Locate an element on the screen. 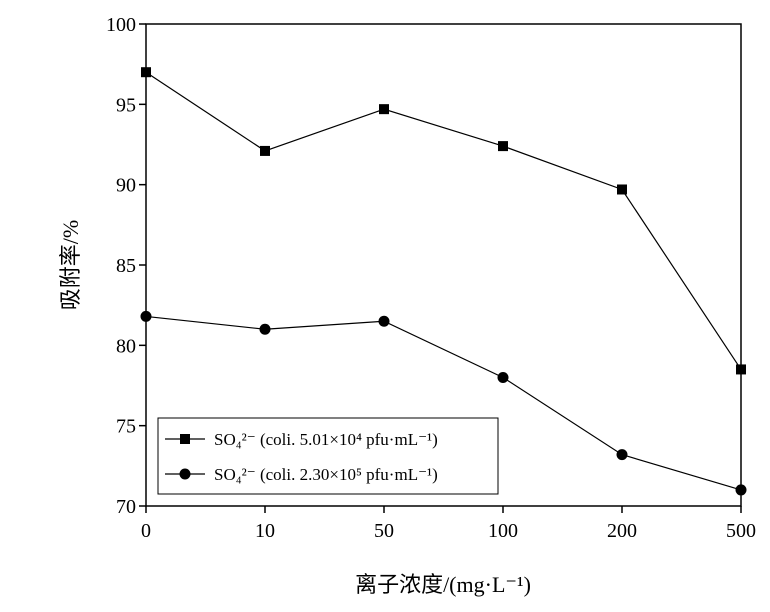  y-tick-label: 90 is located at coordinates (126, 186).